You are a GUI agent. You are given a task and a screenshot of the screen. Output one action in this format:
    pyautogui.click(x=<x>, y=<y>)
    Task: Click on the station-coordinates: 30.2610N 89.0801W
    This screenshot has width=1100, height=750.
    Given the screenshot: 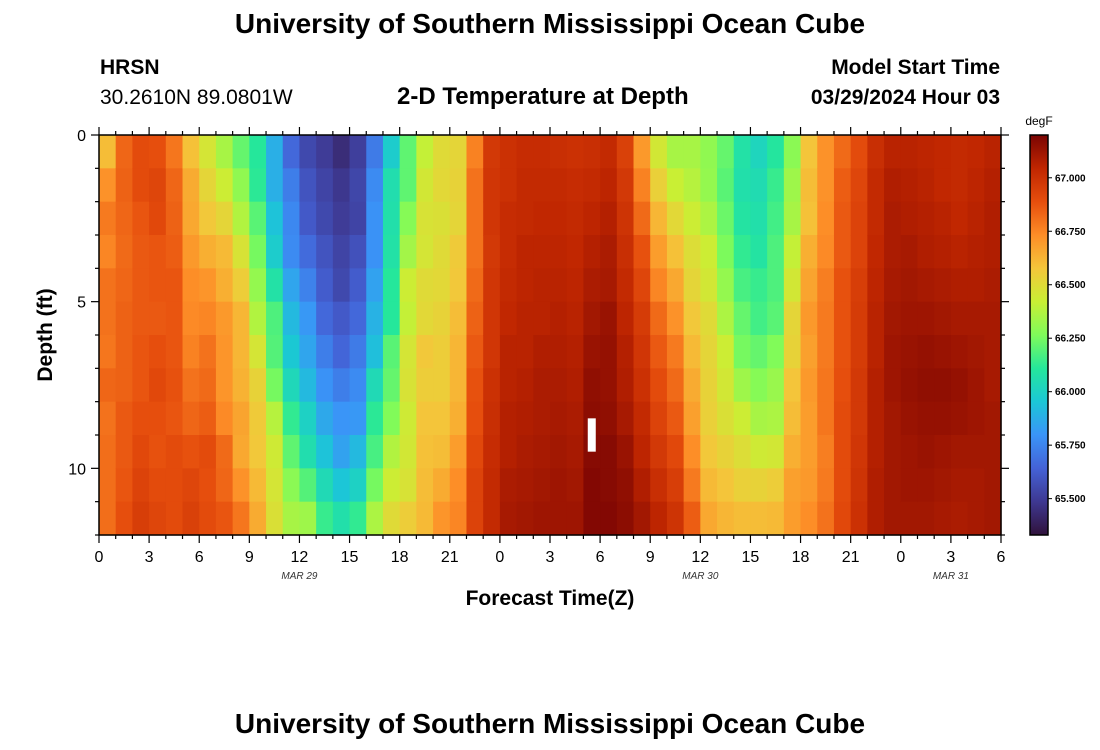 What is the action you would take?
    pyautogui.click(x=196, y=97)
    